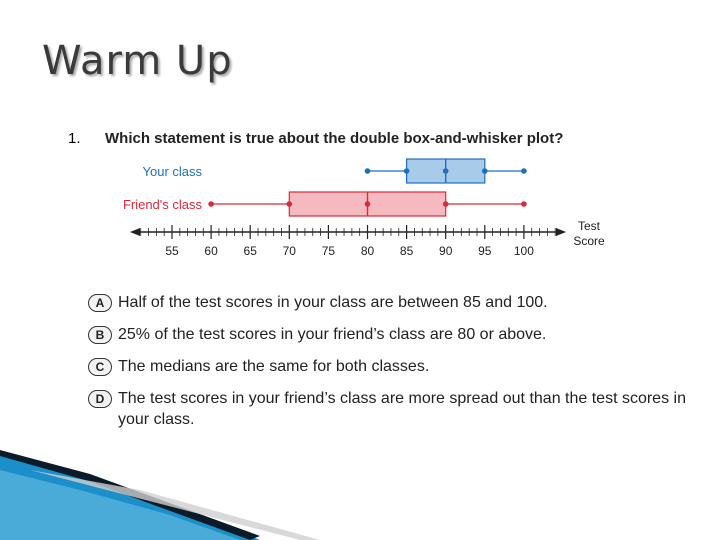 Image resolution: width=720 pixels, height=540 pixels. Describe the element at coordinates (446, 251) in the screenshot. I see `axis-tick-label: 90` at that location.